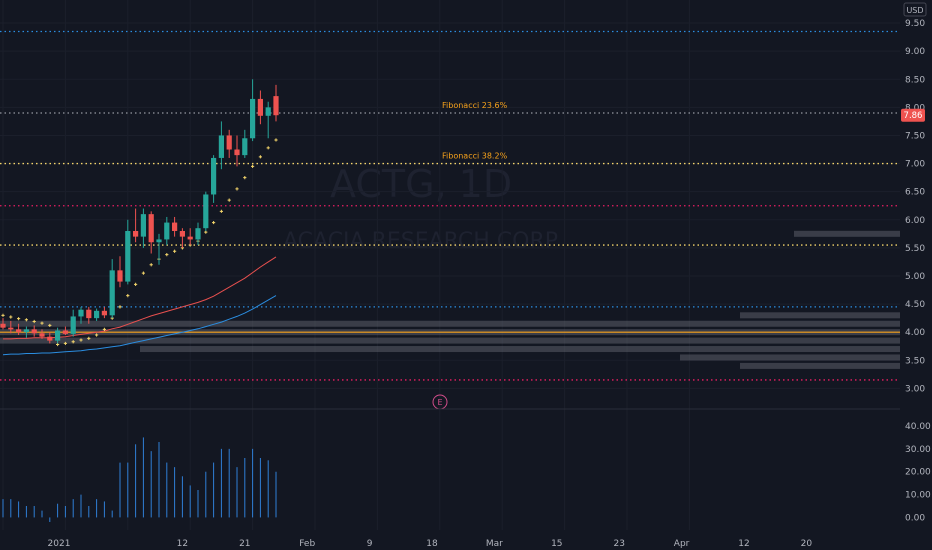  What do you see at coordinates (139, 479) in the screenshot?
I see `volume-bars` at bounding box center [139, 479].